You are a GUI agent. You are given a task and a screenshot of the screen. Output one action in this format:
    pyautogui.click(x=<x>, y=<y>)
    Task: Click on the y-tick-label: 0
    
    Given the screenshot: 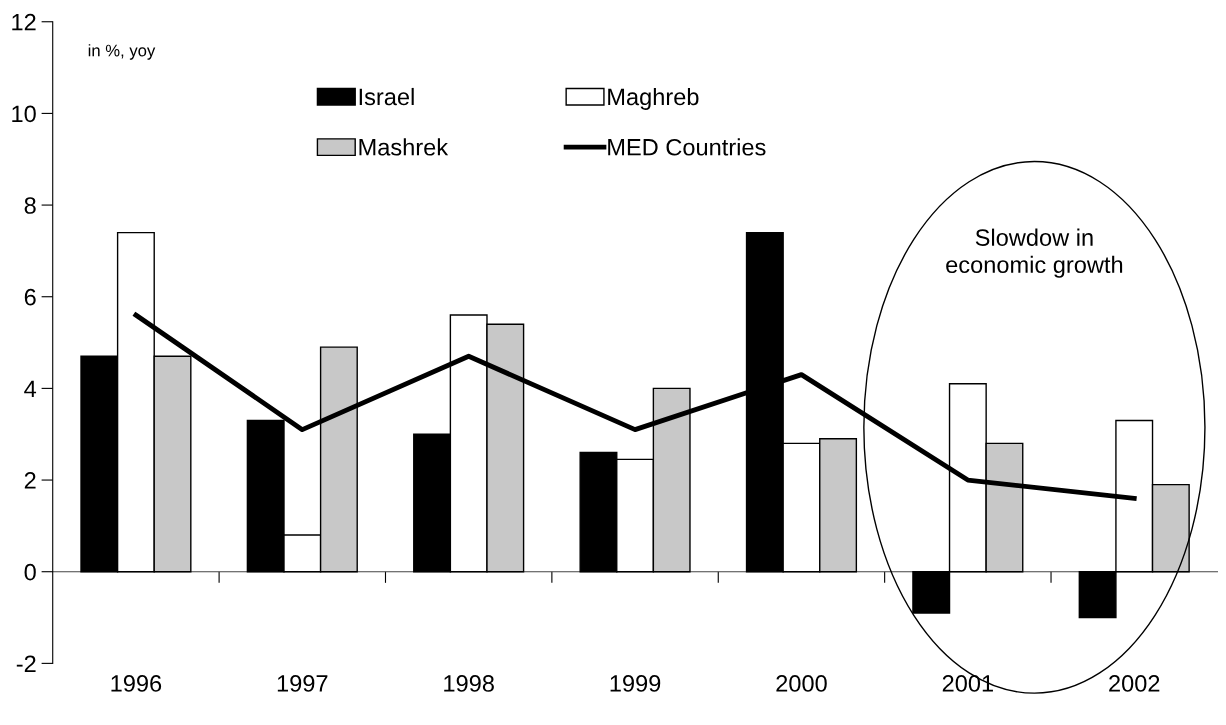 What is the action you would take?
    pyautogui.click(x=30, y=572)
    